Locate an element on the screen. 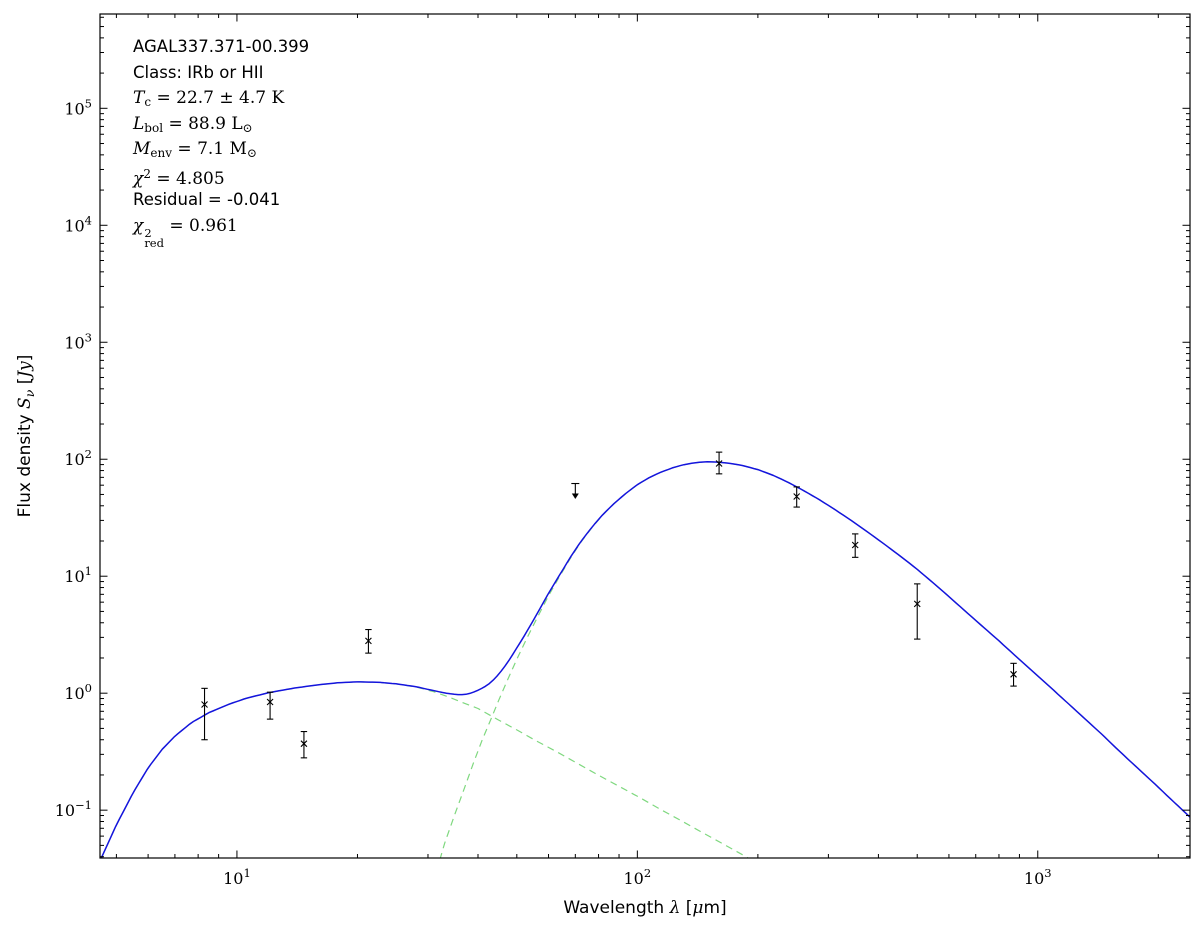 The height and width of the screenshot is (933, 1200). residual: Residual = -0.041 is located at coordinates (207, 199).